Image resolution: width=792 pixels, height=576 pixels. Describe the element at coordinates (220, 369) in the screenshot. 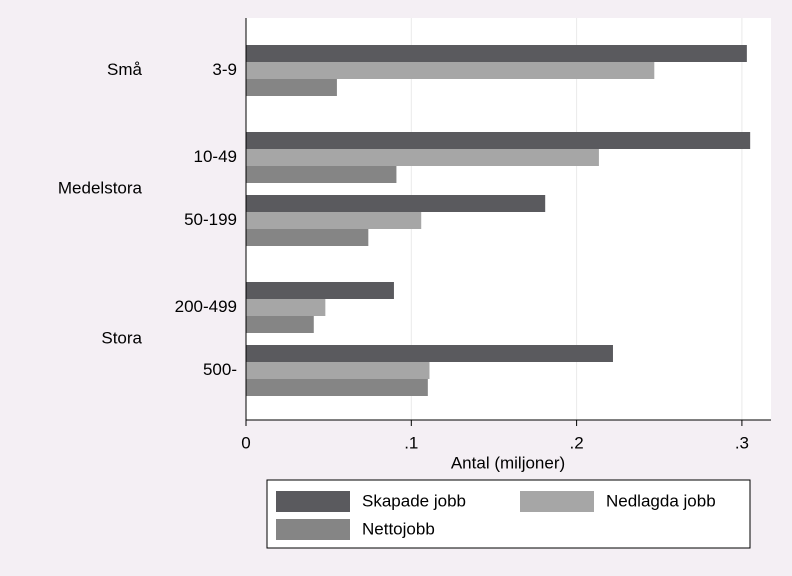

I see `category-label: 500-` at that location.